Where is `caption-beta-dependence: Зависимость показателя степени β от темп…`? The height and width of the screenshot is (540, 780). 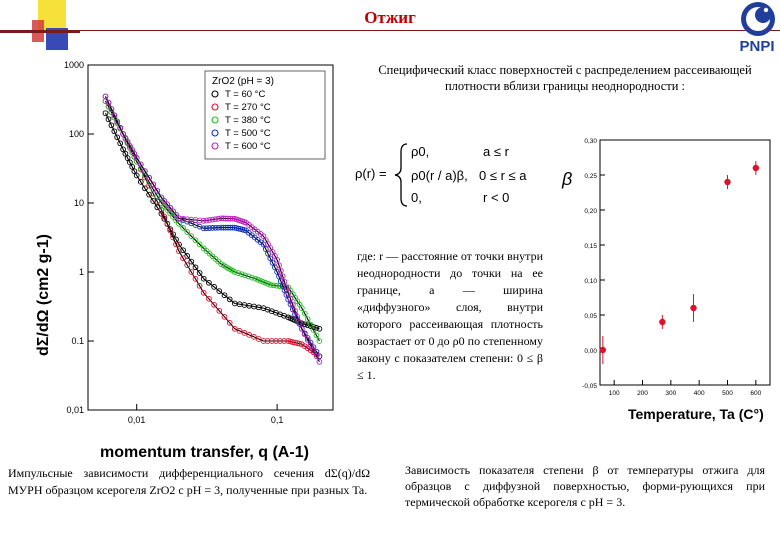
caption-beta-dependence: Зависимость показателя степени β от темп… is located at coordinates (585, 486).